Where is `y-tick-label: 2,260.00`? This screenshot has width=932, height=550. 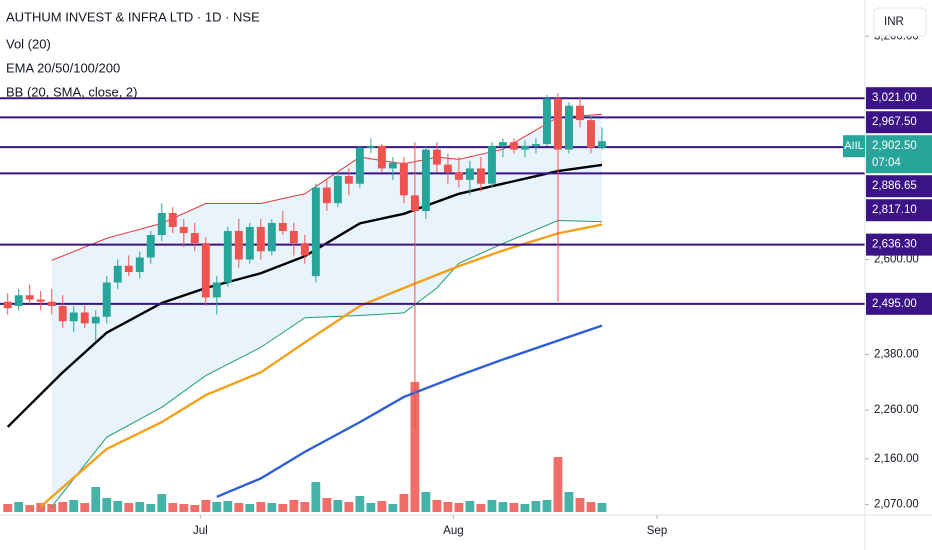
y-tick-label: 2,260.00 is located at coordinates (896, 410).